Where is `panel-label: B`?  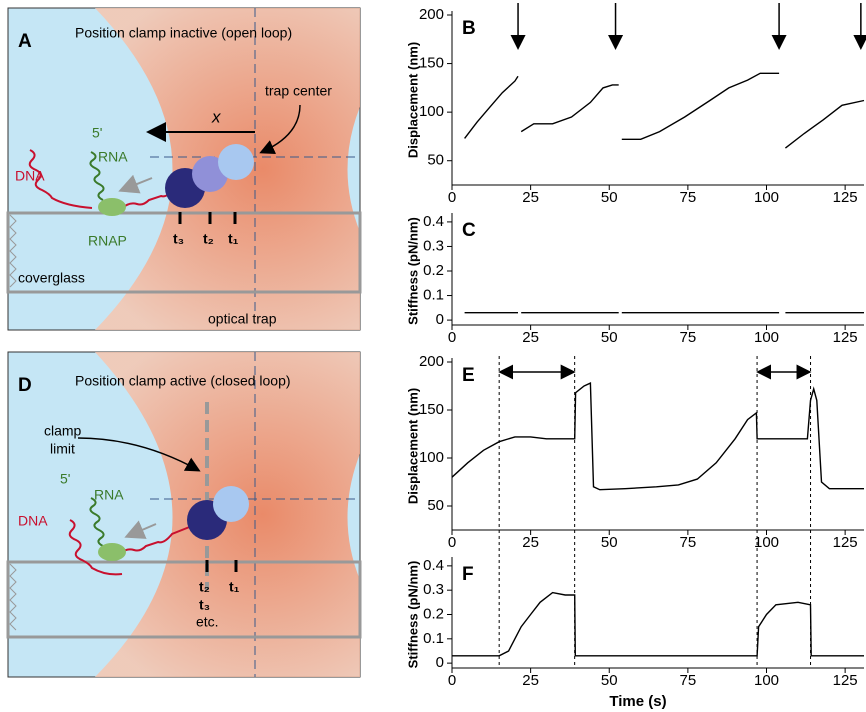 panel-label: B is located at coordinates (469, 28).